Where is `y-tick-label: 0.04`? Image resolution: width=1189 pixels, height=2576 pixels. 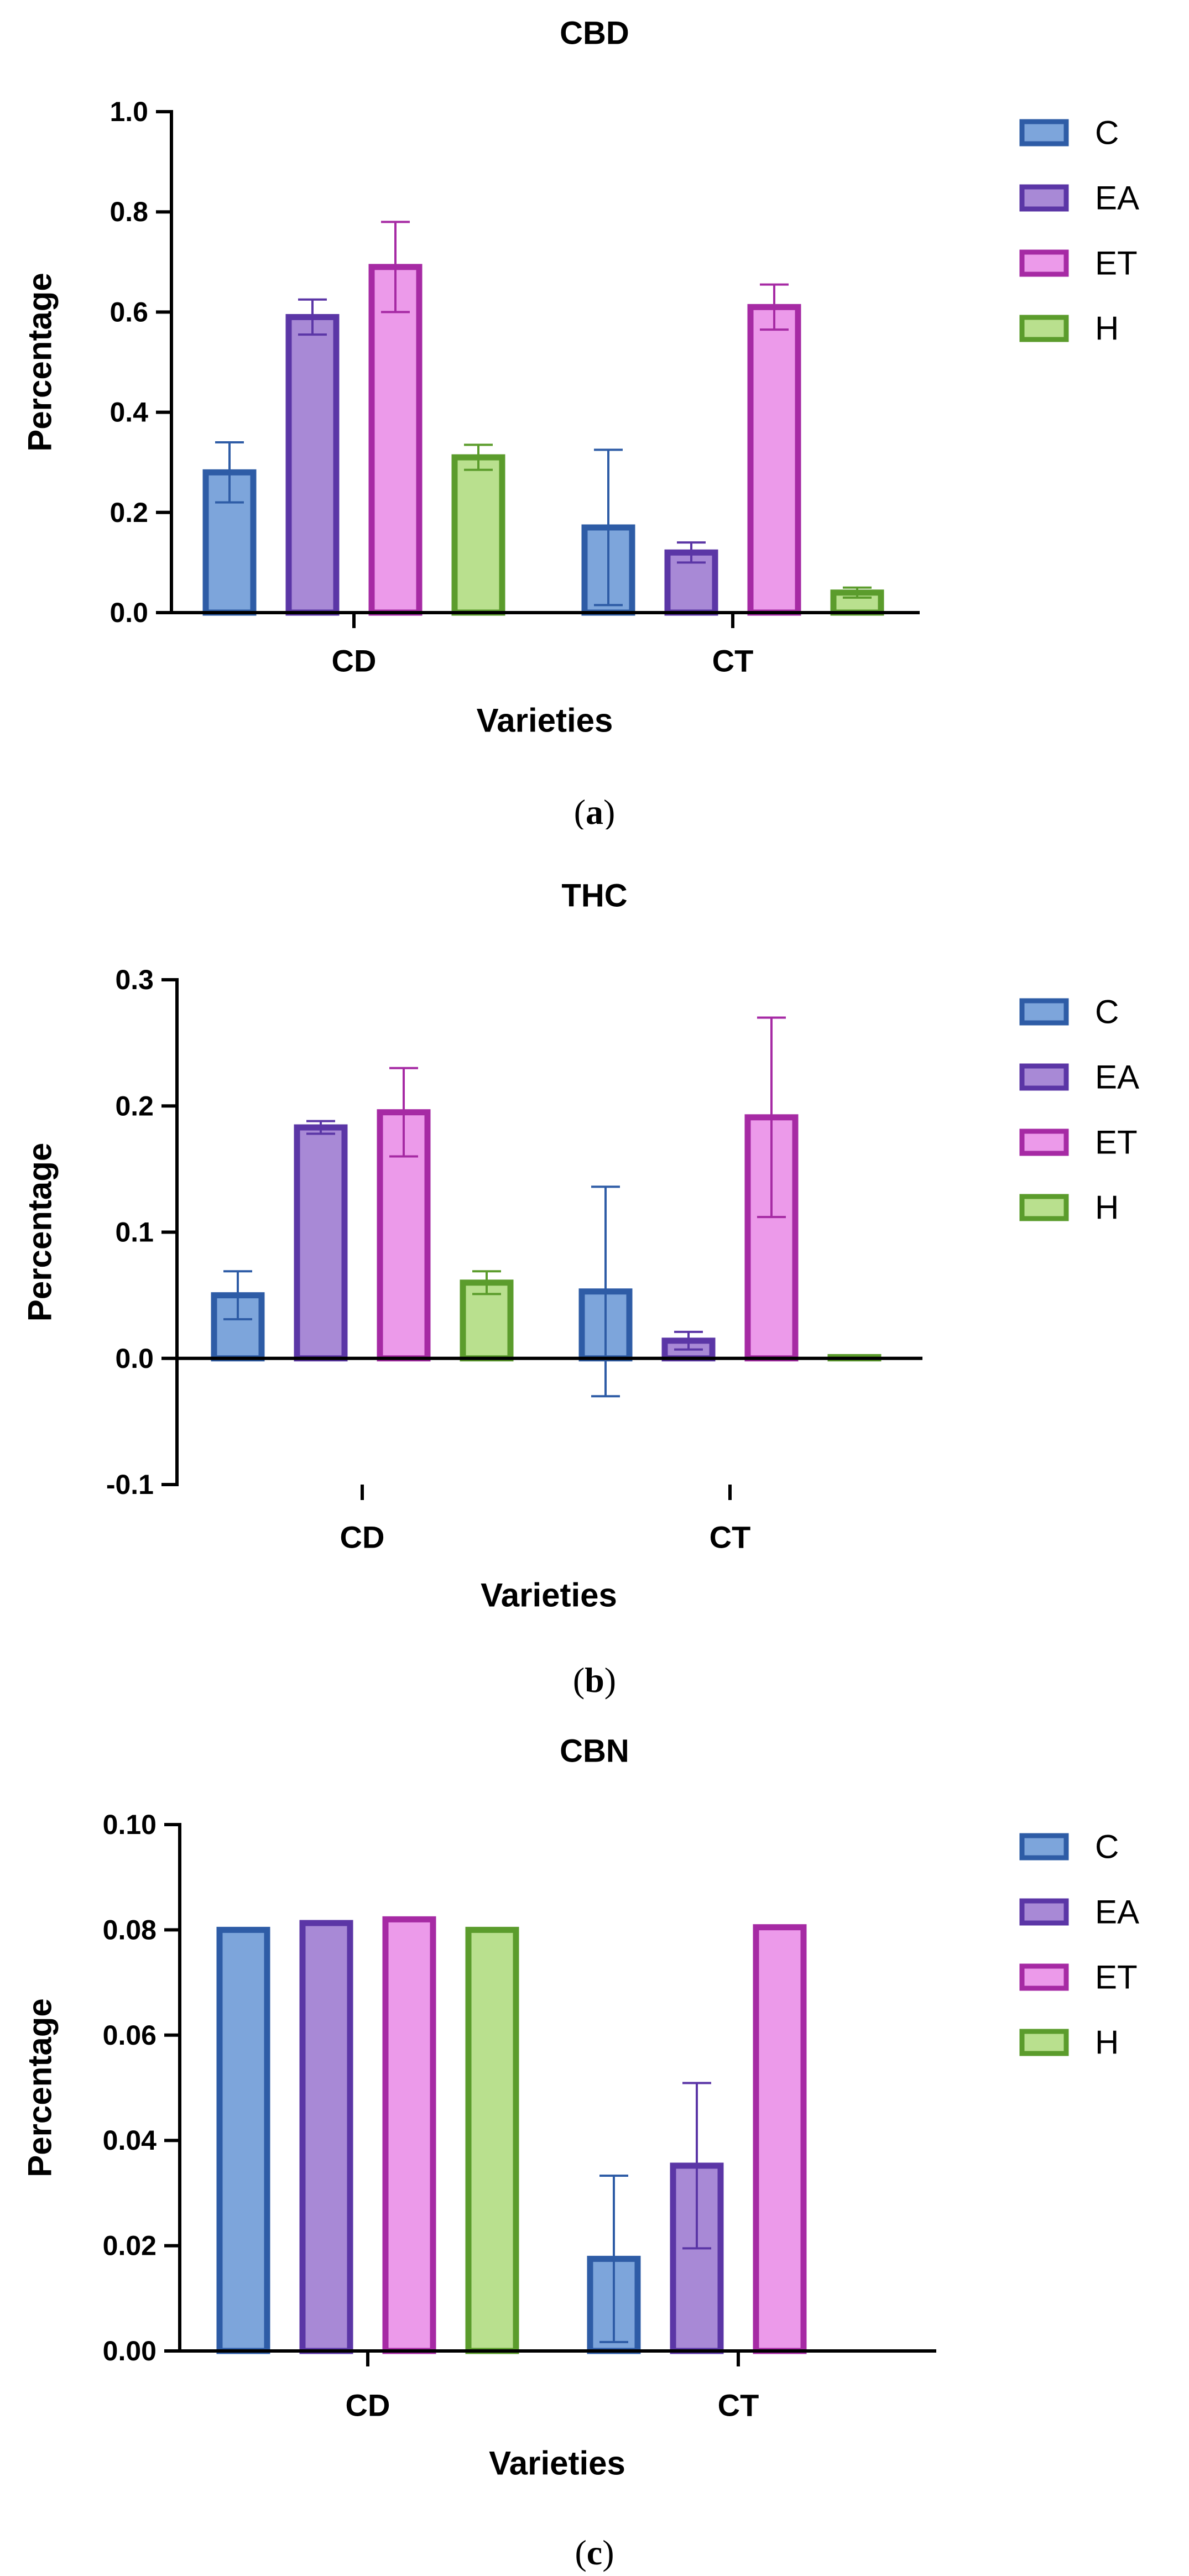 y-tick-label: 0.04 is located at coordinates (130, 2140).